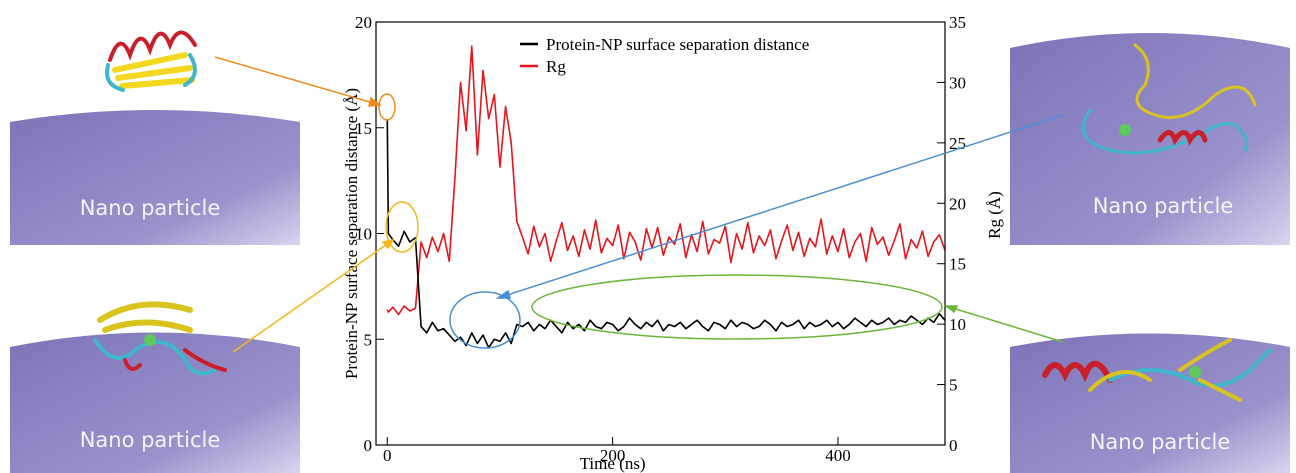 This screenshot has height=473, width=1296. What do you see at coordinates (387, 455) in the screenshot?
I see `x-tick-label: 0` at bounding box center [387, 455].